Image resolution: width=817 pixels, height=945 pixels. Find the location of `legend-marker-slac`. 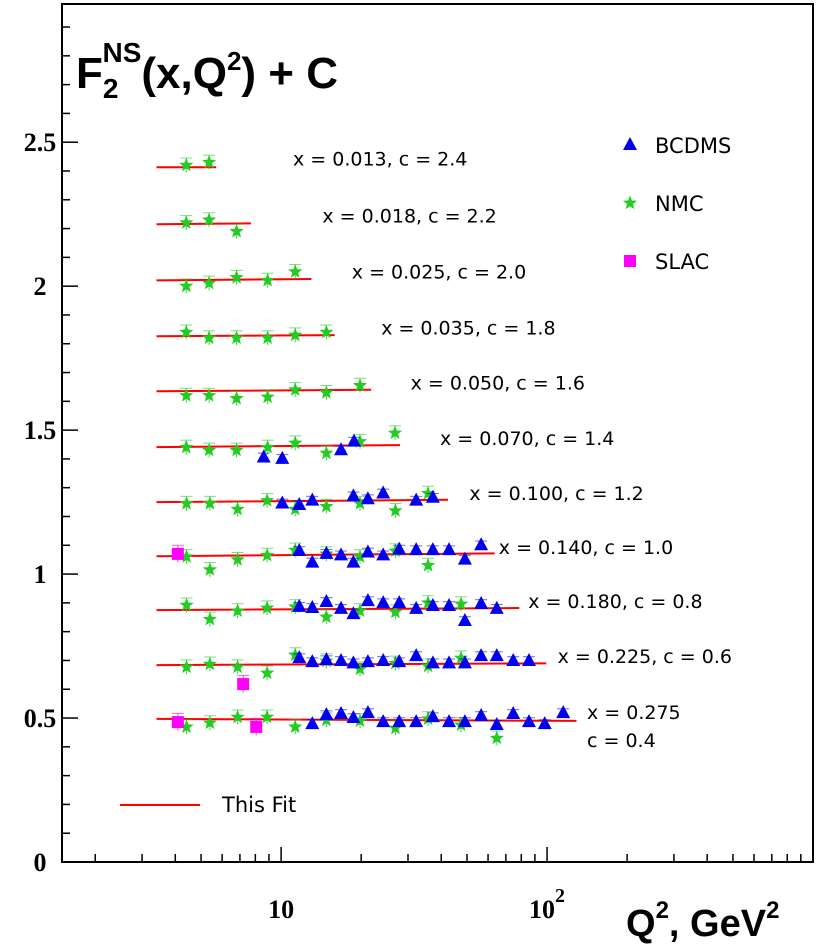

legend-marker-slac is located at coordinates (630, 261).